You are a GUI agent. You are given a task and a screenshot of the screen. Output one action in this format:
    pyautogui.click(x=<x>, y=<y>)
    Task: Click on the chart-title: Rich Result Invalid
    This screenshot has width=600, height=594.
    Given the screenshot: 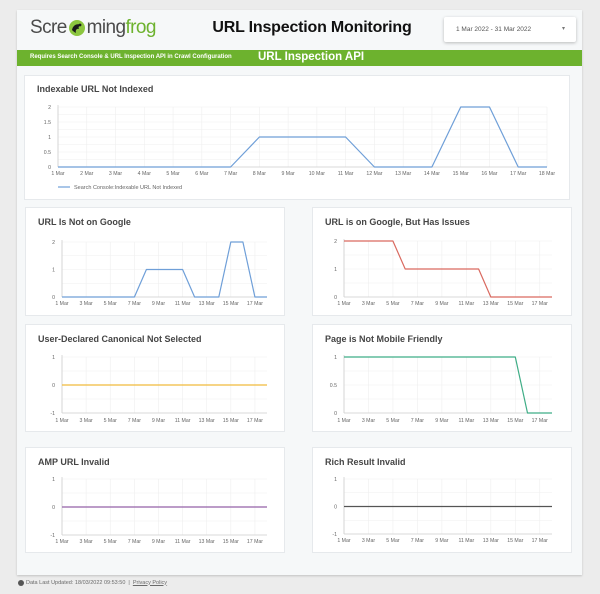 What is the action you would take?
    pyautogui.click(x=365, y=462)
    